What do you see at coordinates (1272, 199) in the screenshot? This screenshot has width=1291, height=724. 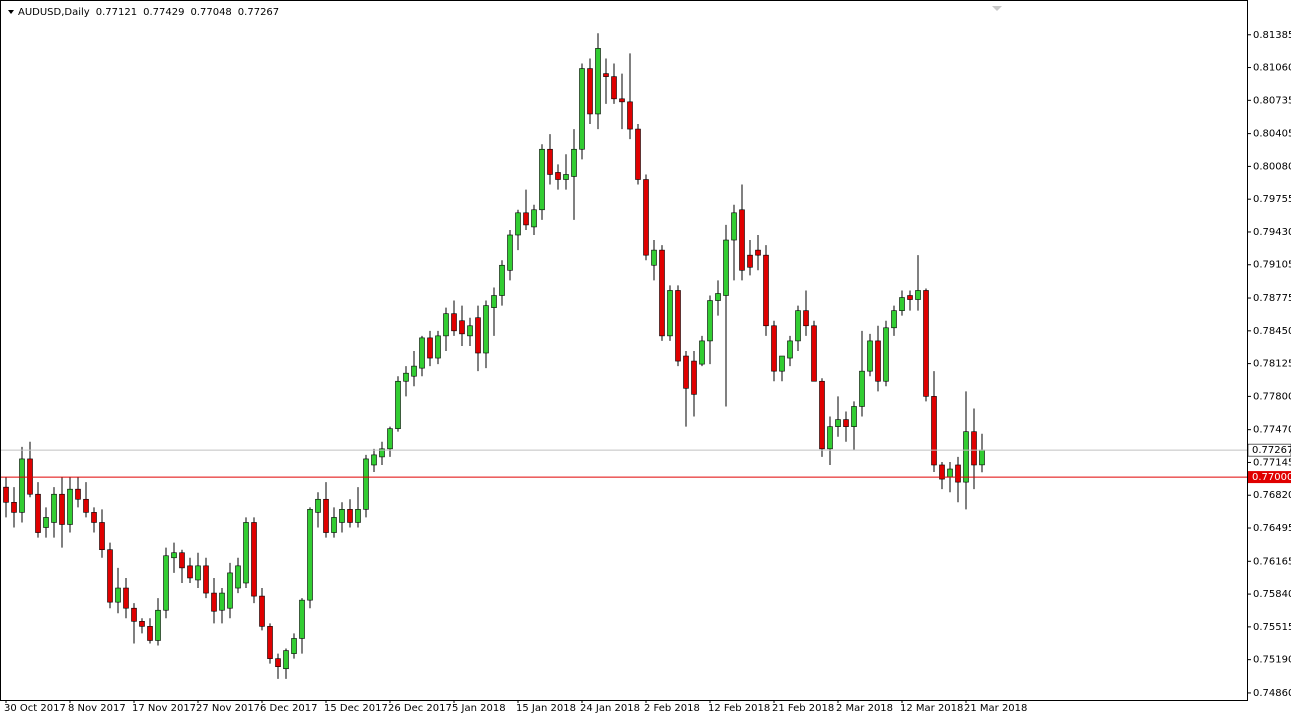 I see `y-tick-label: 0.79755` at bounding box center [1272, 199].